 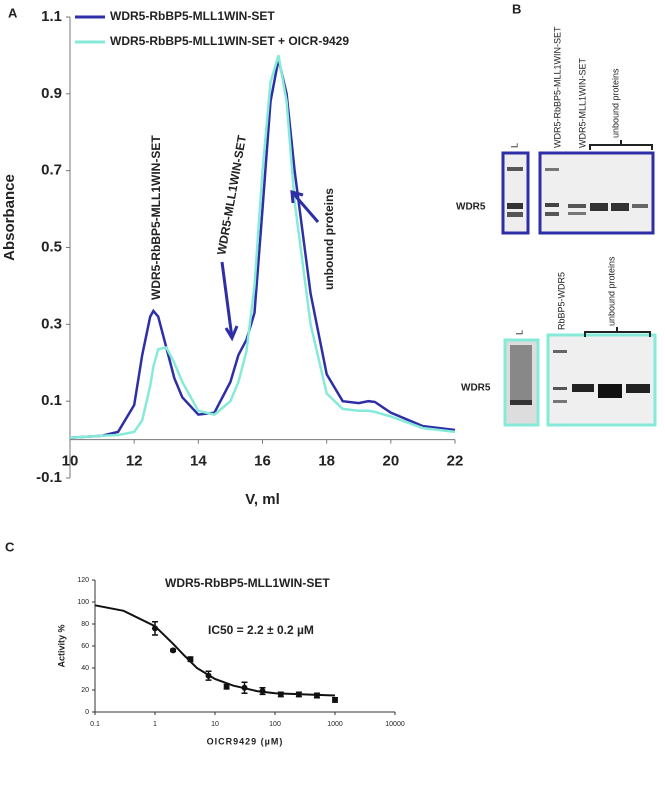 What do you see at coordinates (51, 16) in the screenshot?
I see `y-tick-label: 1.1` at bounding box center [51, 16].